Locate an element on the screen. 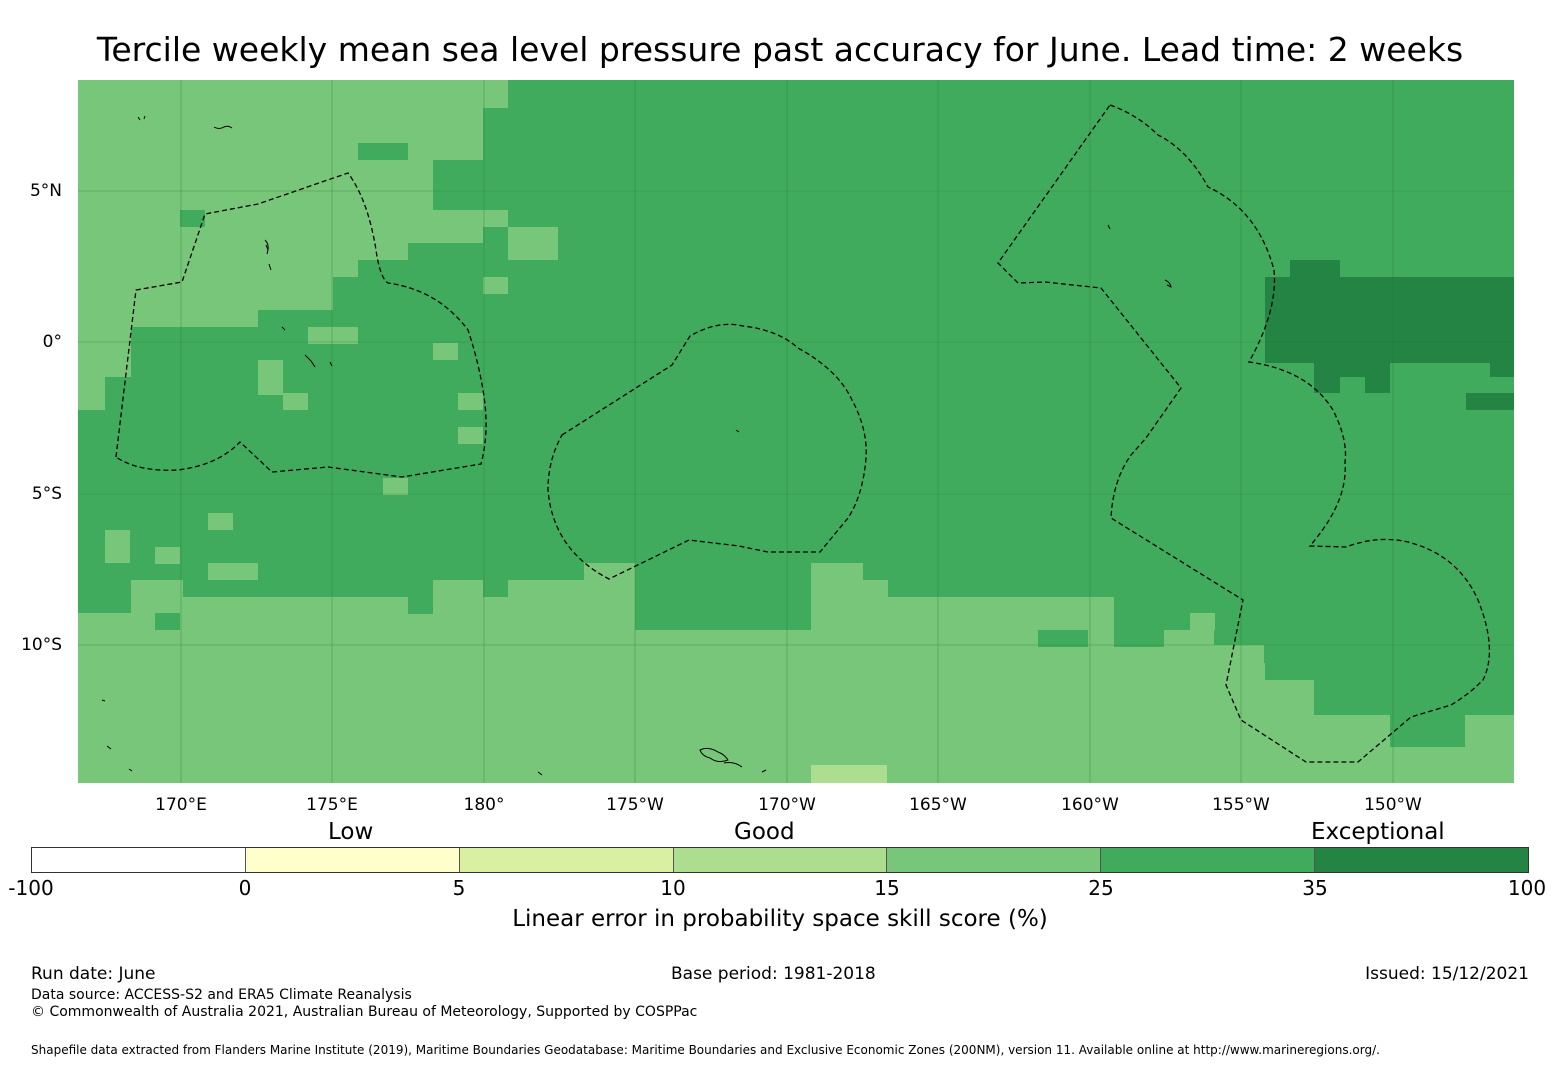 The height and width of the screenshot is (1065, 1560). lon-label-155w: 155°W is located at coordinates (1241, 805).